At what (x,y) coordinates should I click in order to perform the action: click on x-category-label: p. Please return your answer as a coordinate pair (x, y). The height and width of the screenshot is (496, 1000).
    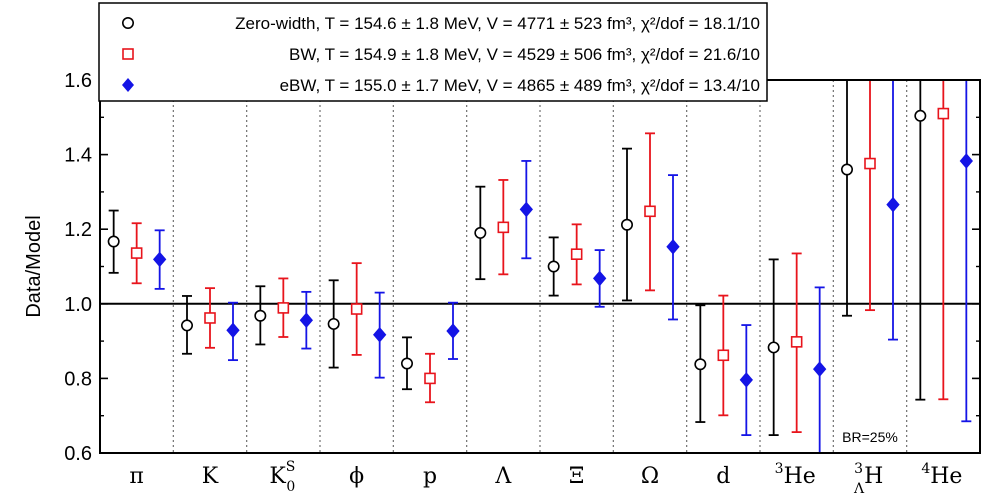
    Looking at the image, I should click on (430, 476).